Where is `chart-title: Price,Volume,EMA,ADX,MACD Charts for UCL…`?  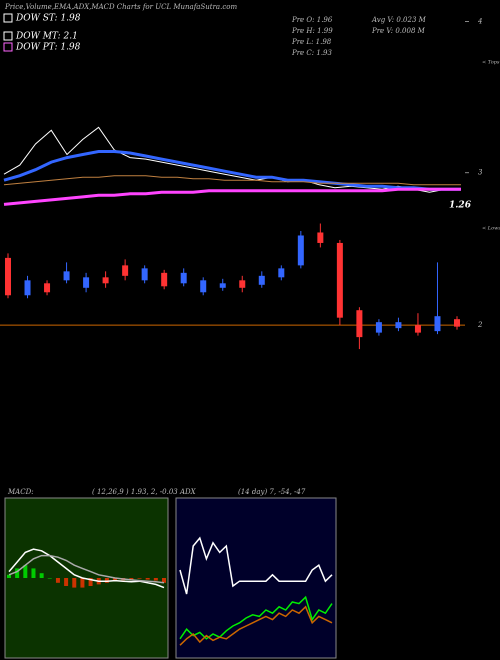
chart-title: Price,Volume,EMA,ADX,MACD Charts for UCL… is located at coordinates (120, 7).